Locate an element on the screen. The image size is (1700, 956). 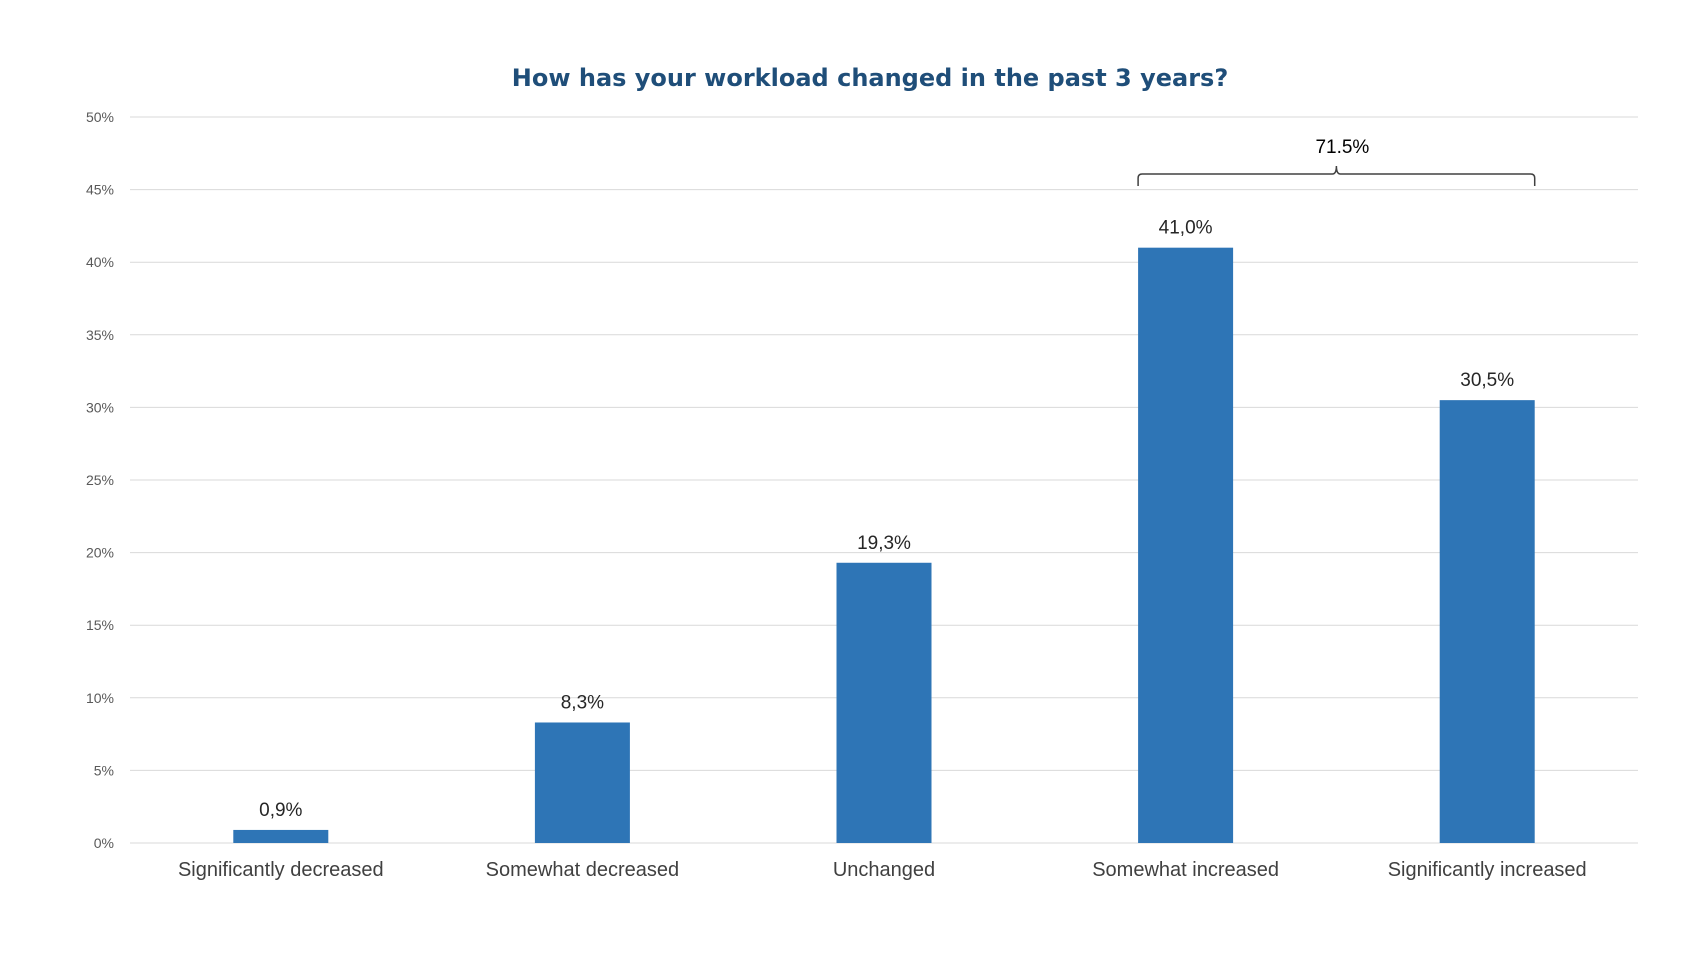
y-tick-label: 5% is located at coordinates (104, 770).